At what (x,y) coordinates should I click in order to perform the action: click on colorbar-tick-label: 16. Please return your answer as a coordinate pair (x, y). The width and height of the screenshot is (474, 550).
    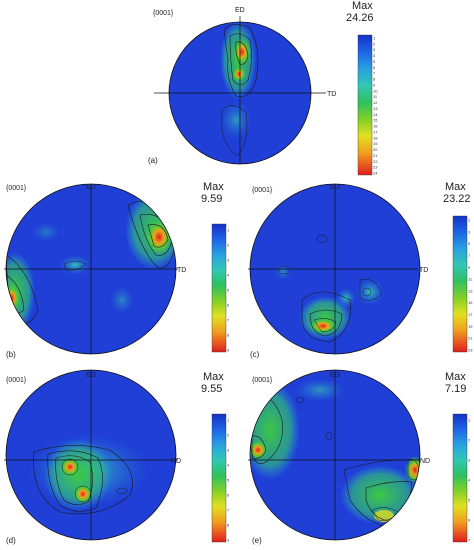
    Looking at the image, I should click on (375, 126).